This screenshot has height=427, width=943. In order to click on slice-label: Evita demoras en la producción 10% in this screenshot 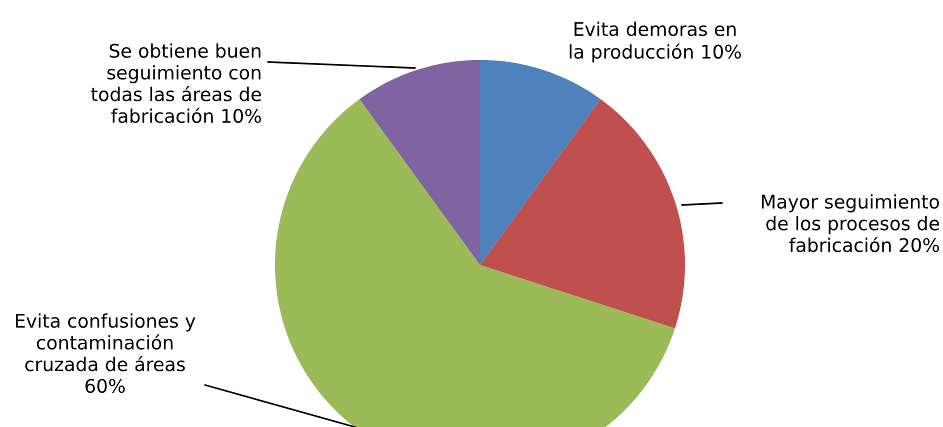, I will do `click(655, 42)`.